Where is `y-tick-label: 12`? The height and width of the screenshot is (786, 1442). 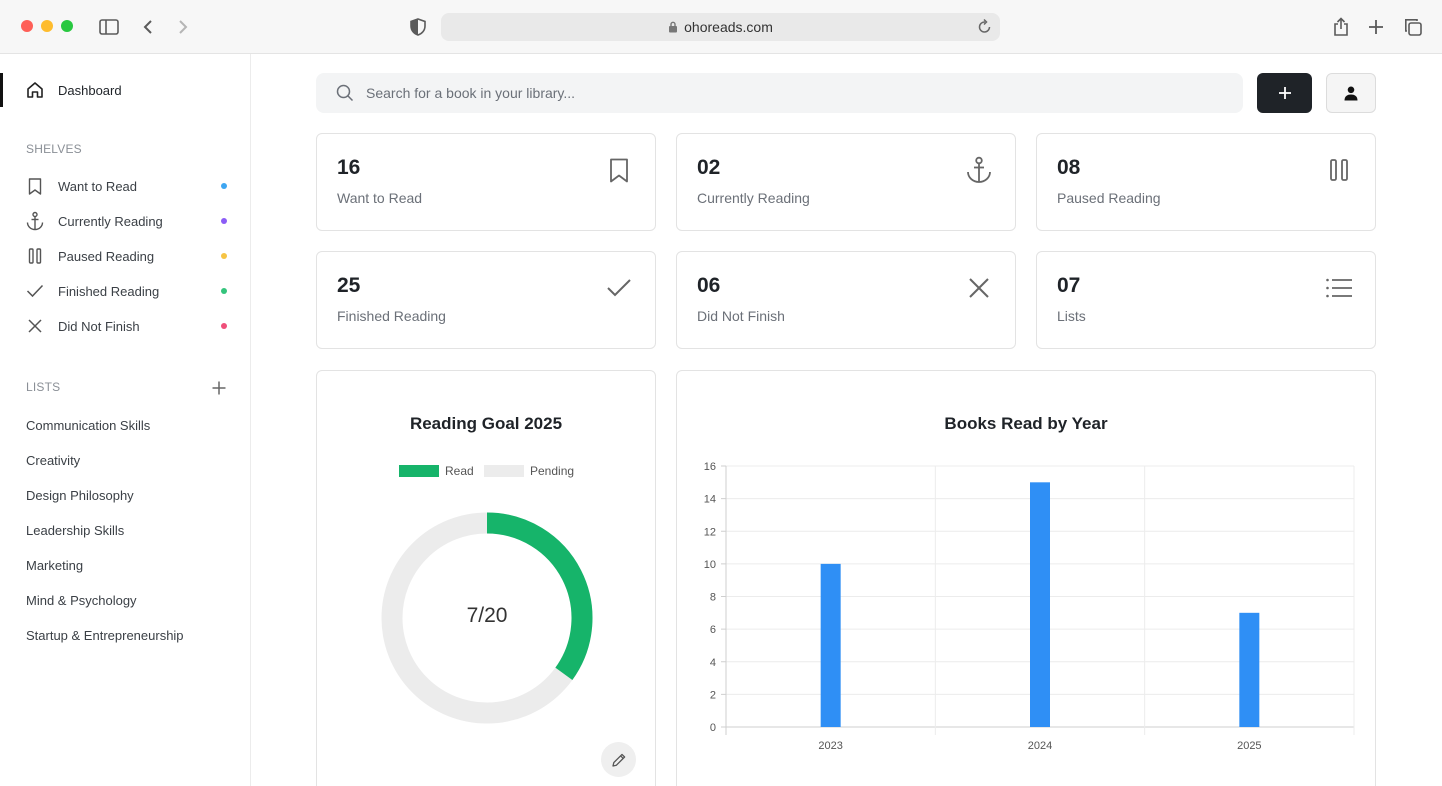
y-tick-label: 12 is located at coordinates (710, 532).